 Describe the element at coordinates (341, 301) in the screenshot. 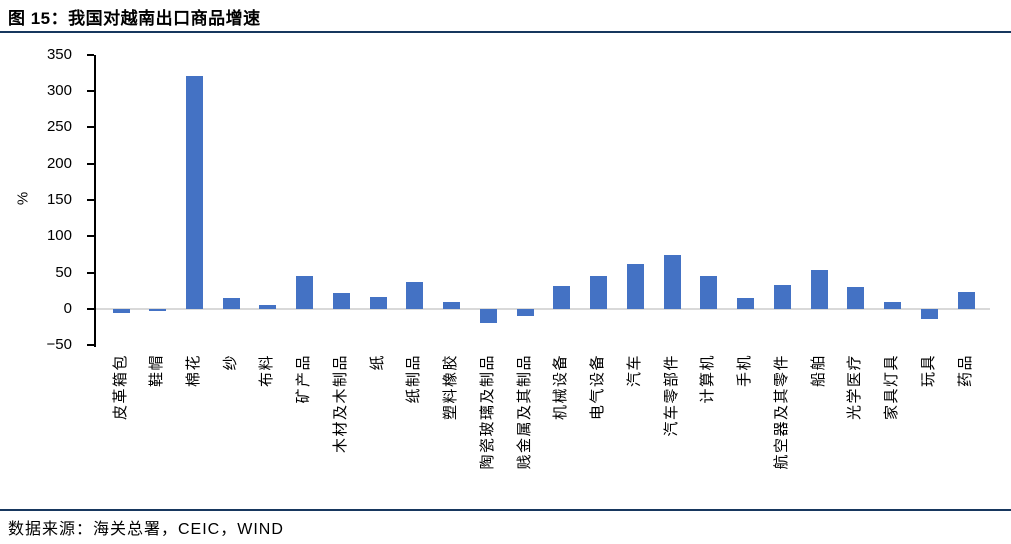

I see `bar-木材及木制品` at that location.